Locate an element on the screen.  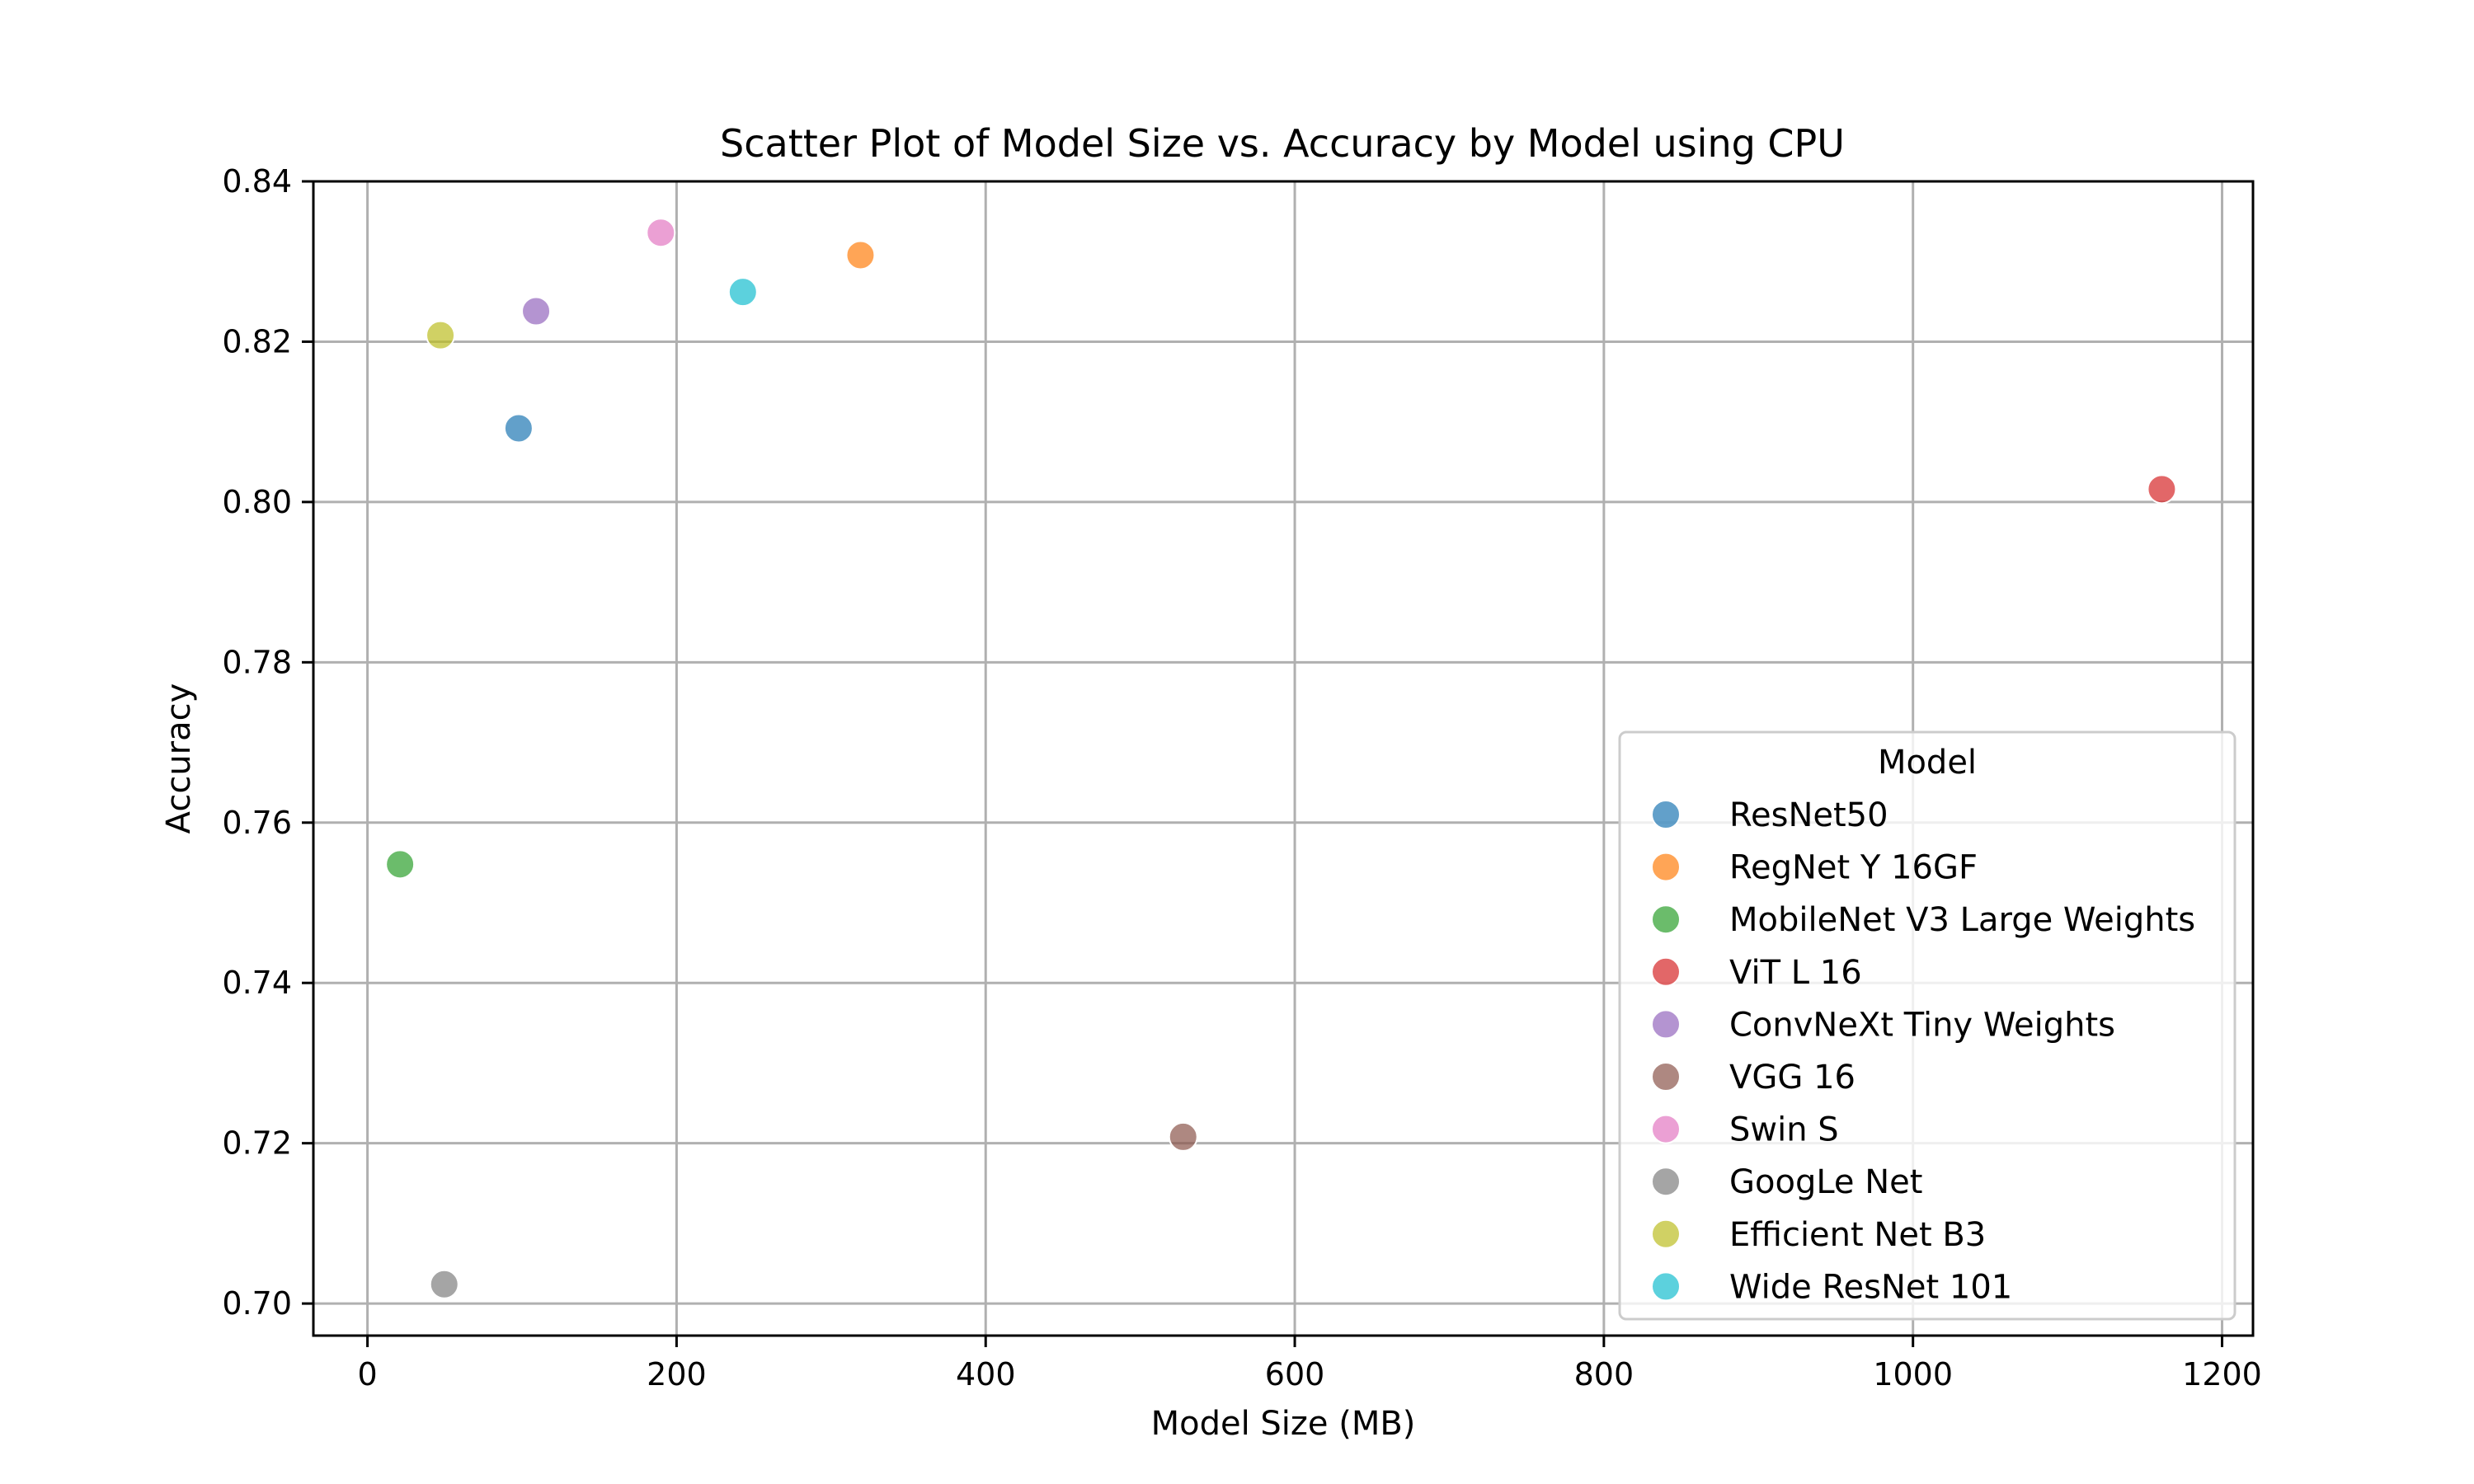
legend-label: MobileNet V3 Large Weights is located at coordinates (1962, 920).